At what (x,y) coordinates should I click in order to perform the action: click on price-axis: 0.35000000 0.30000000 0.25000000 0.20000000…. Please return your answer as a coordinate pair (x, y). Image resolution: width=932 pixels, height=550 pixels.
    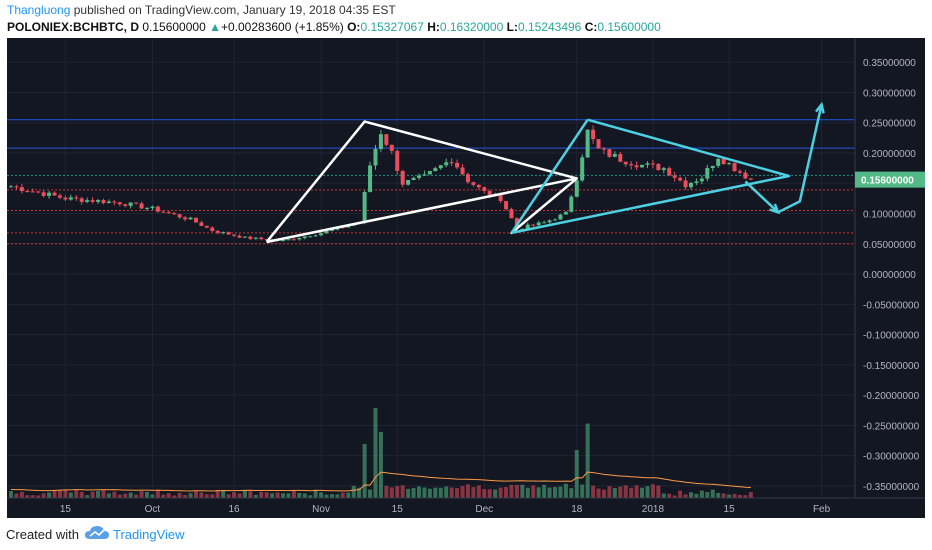
    Looking at the image, I should click on (889, 278).